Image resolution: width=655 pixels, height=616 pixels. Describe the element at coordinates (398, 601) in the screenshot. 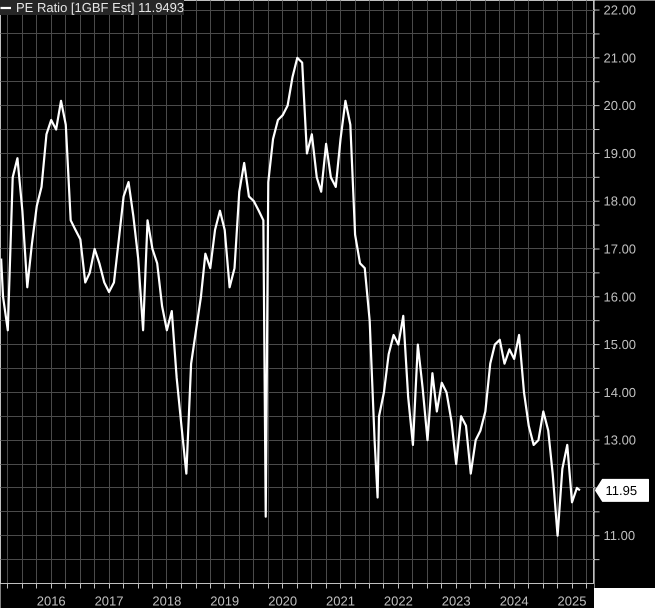

I see `x-tick-label: 2022` at that location.